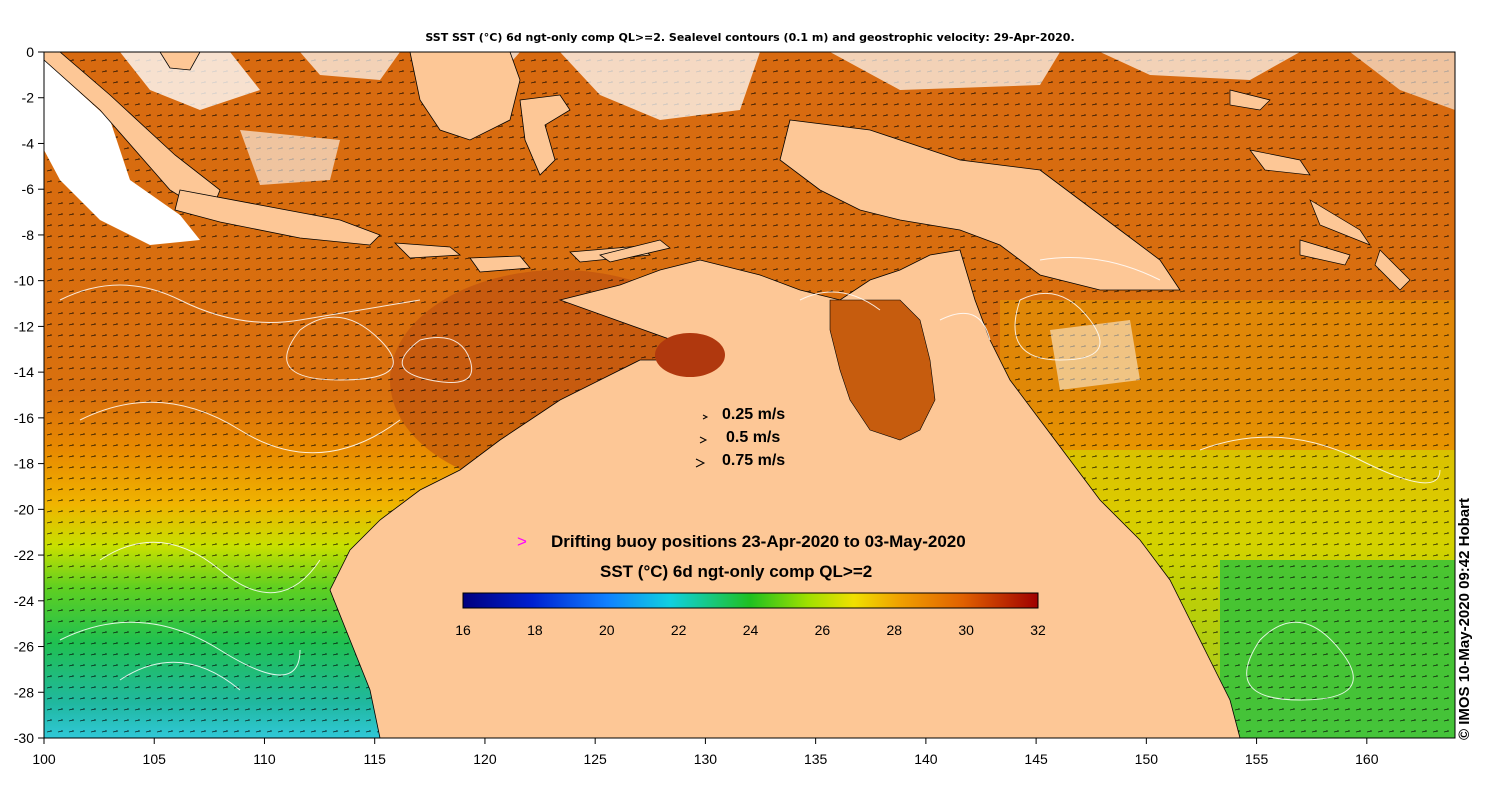 The height and width of the screenshot is (790, 1500). I want to click on y-tick-label: 0, so click(30, 52).